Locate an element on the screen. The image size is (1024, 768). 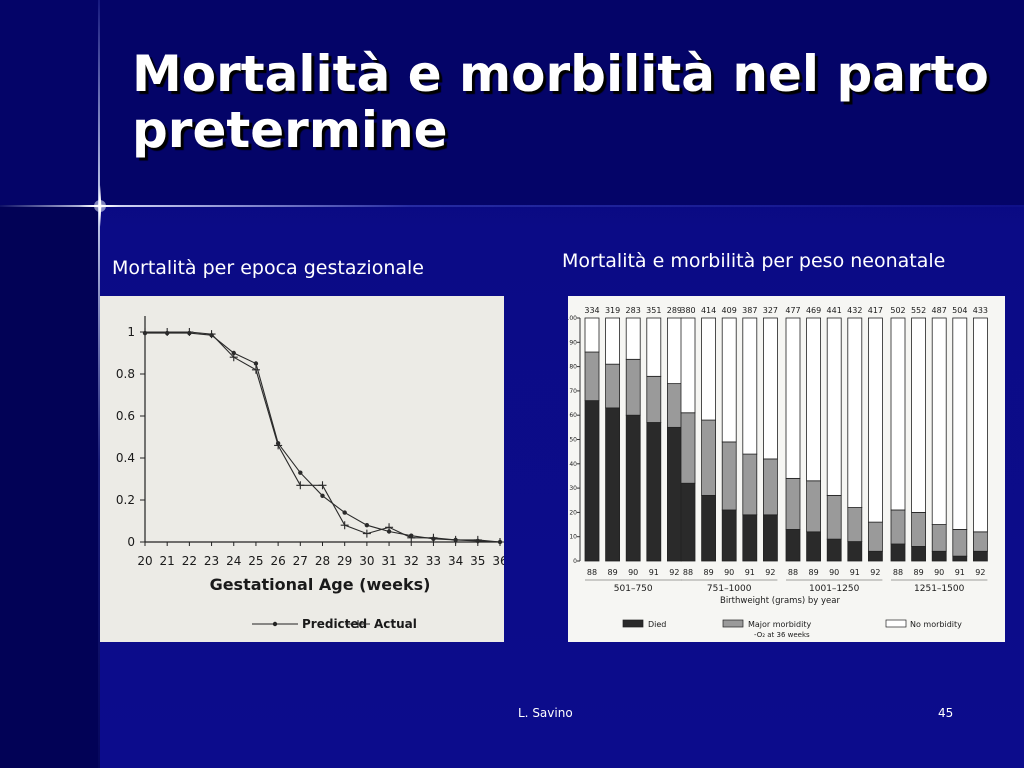
y-tick-label: 100 is located at coordinates (572, 318).